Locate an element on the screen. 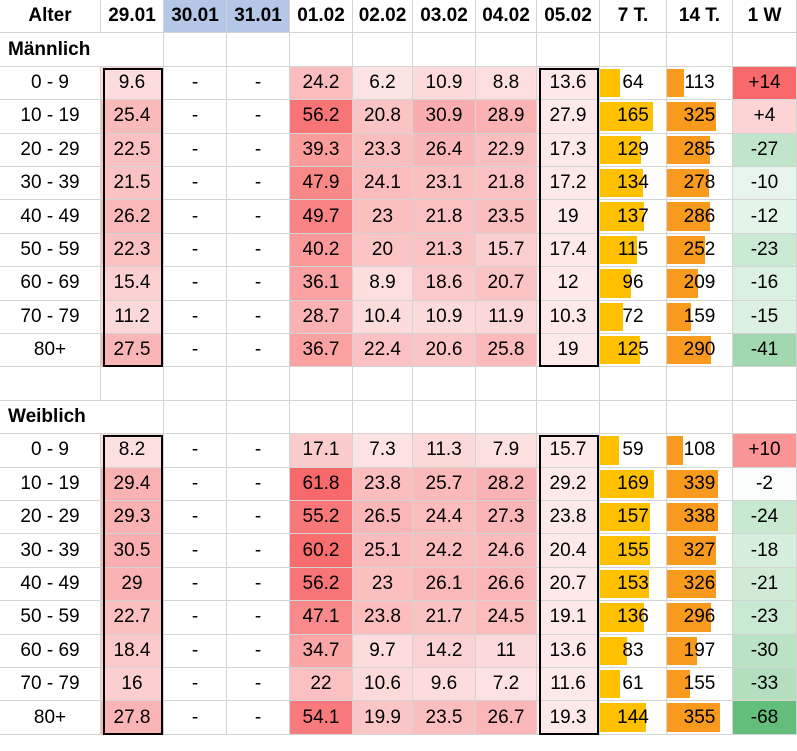 The width and height of the screenshot is (797, 751). day-value-cell: 8.2 is located at coordinates (132, 451).